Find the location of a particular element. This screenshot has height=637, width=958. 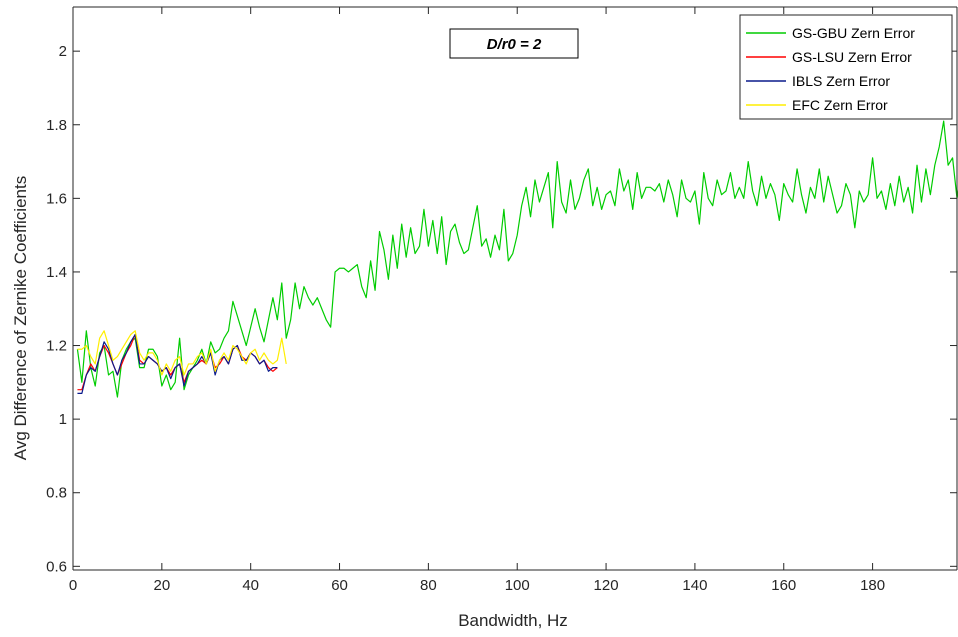

y-tick-label: 1.4 is located at coordinates (56, 272).